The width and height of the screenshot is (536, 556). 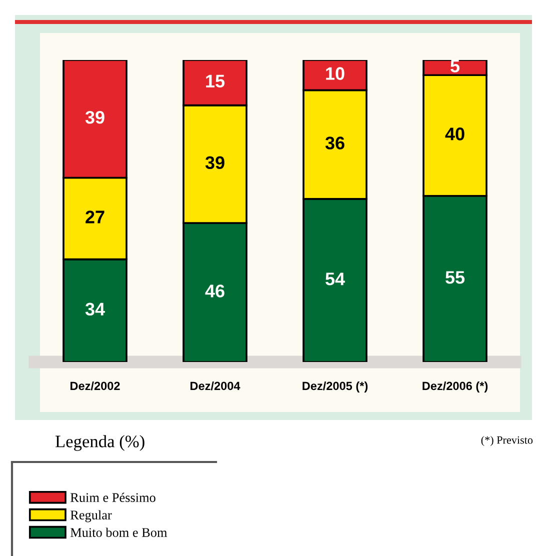 I want to click on data-label: 15, so click(x=215, y=81).